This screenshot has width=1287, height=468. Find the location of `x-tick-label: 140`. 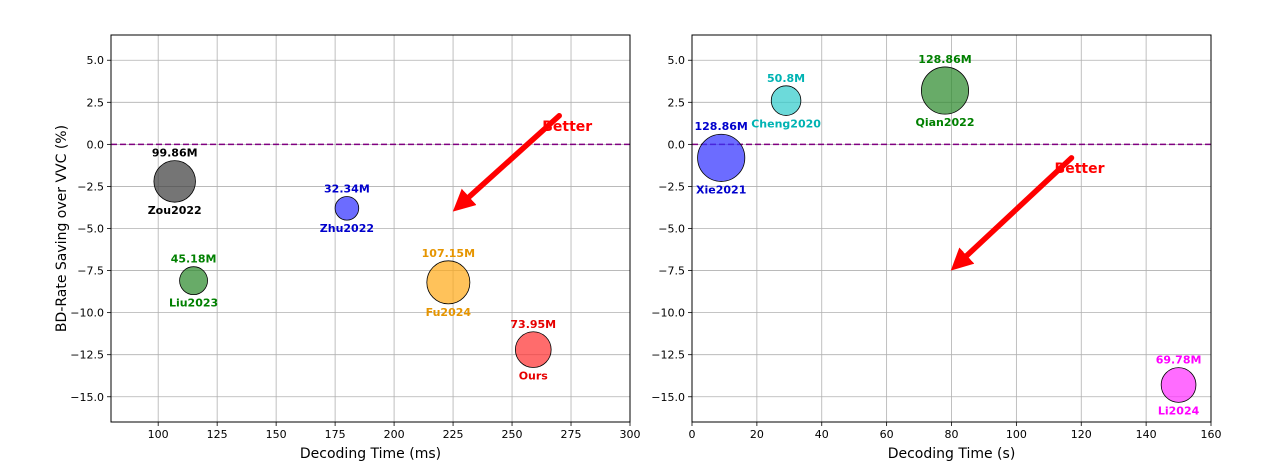

x-tick-label: 140 is located at coordinates (1146, 434).